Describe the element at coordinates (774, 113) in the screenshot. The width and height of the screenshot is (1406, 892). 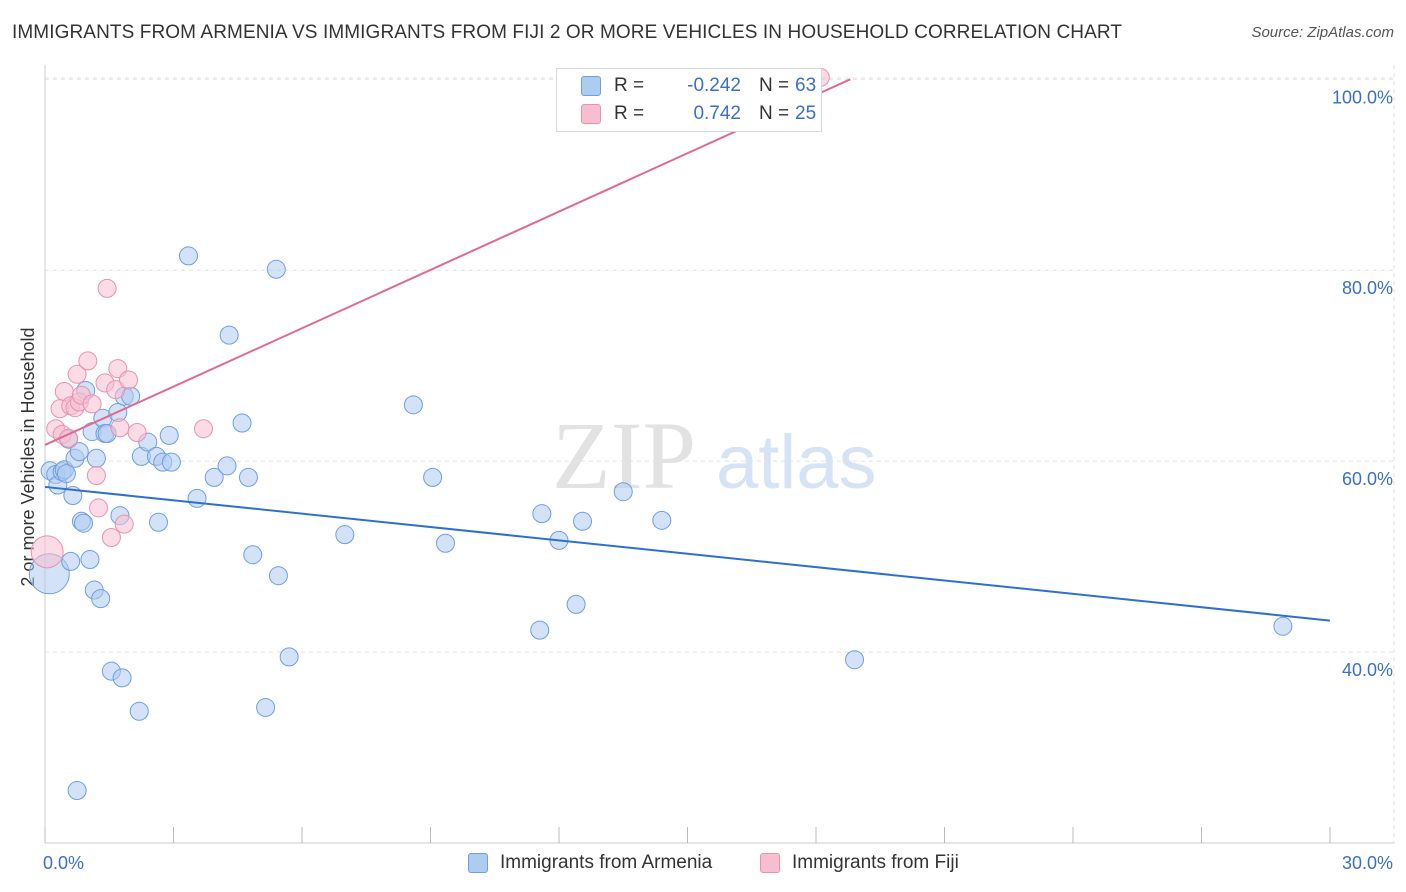
I see `fiji-n-label: N =` at that location.